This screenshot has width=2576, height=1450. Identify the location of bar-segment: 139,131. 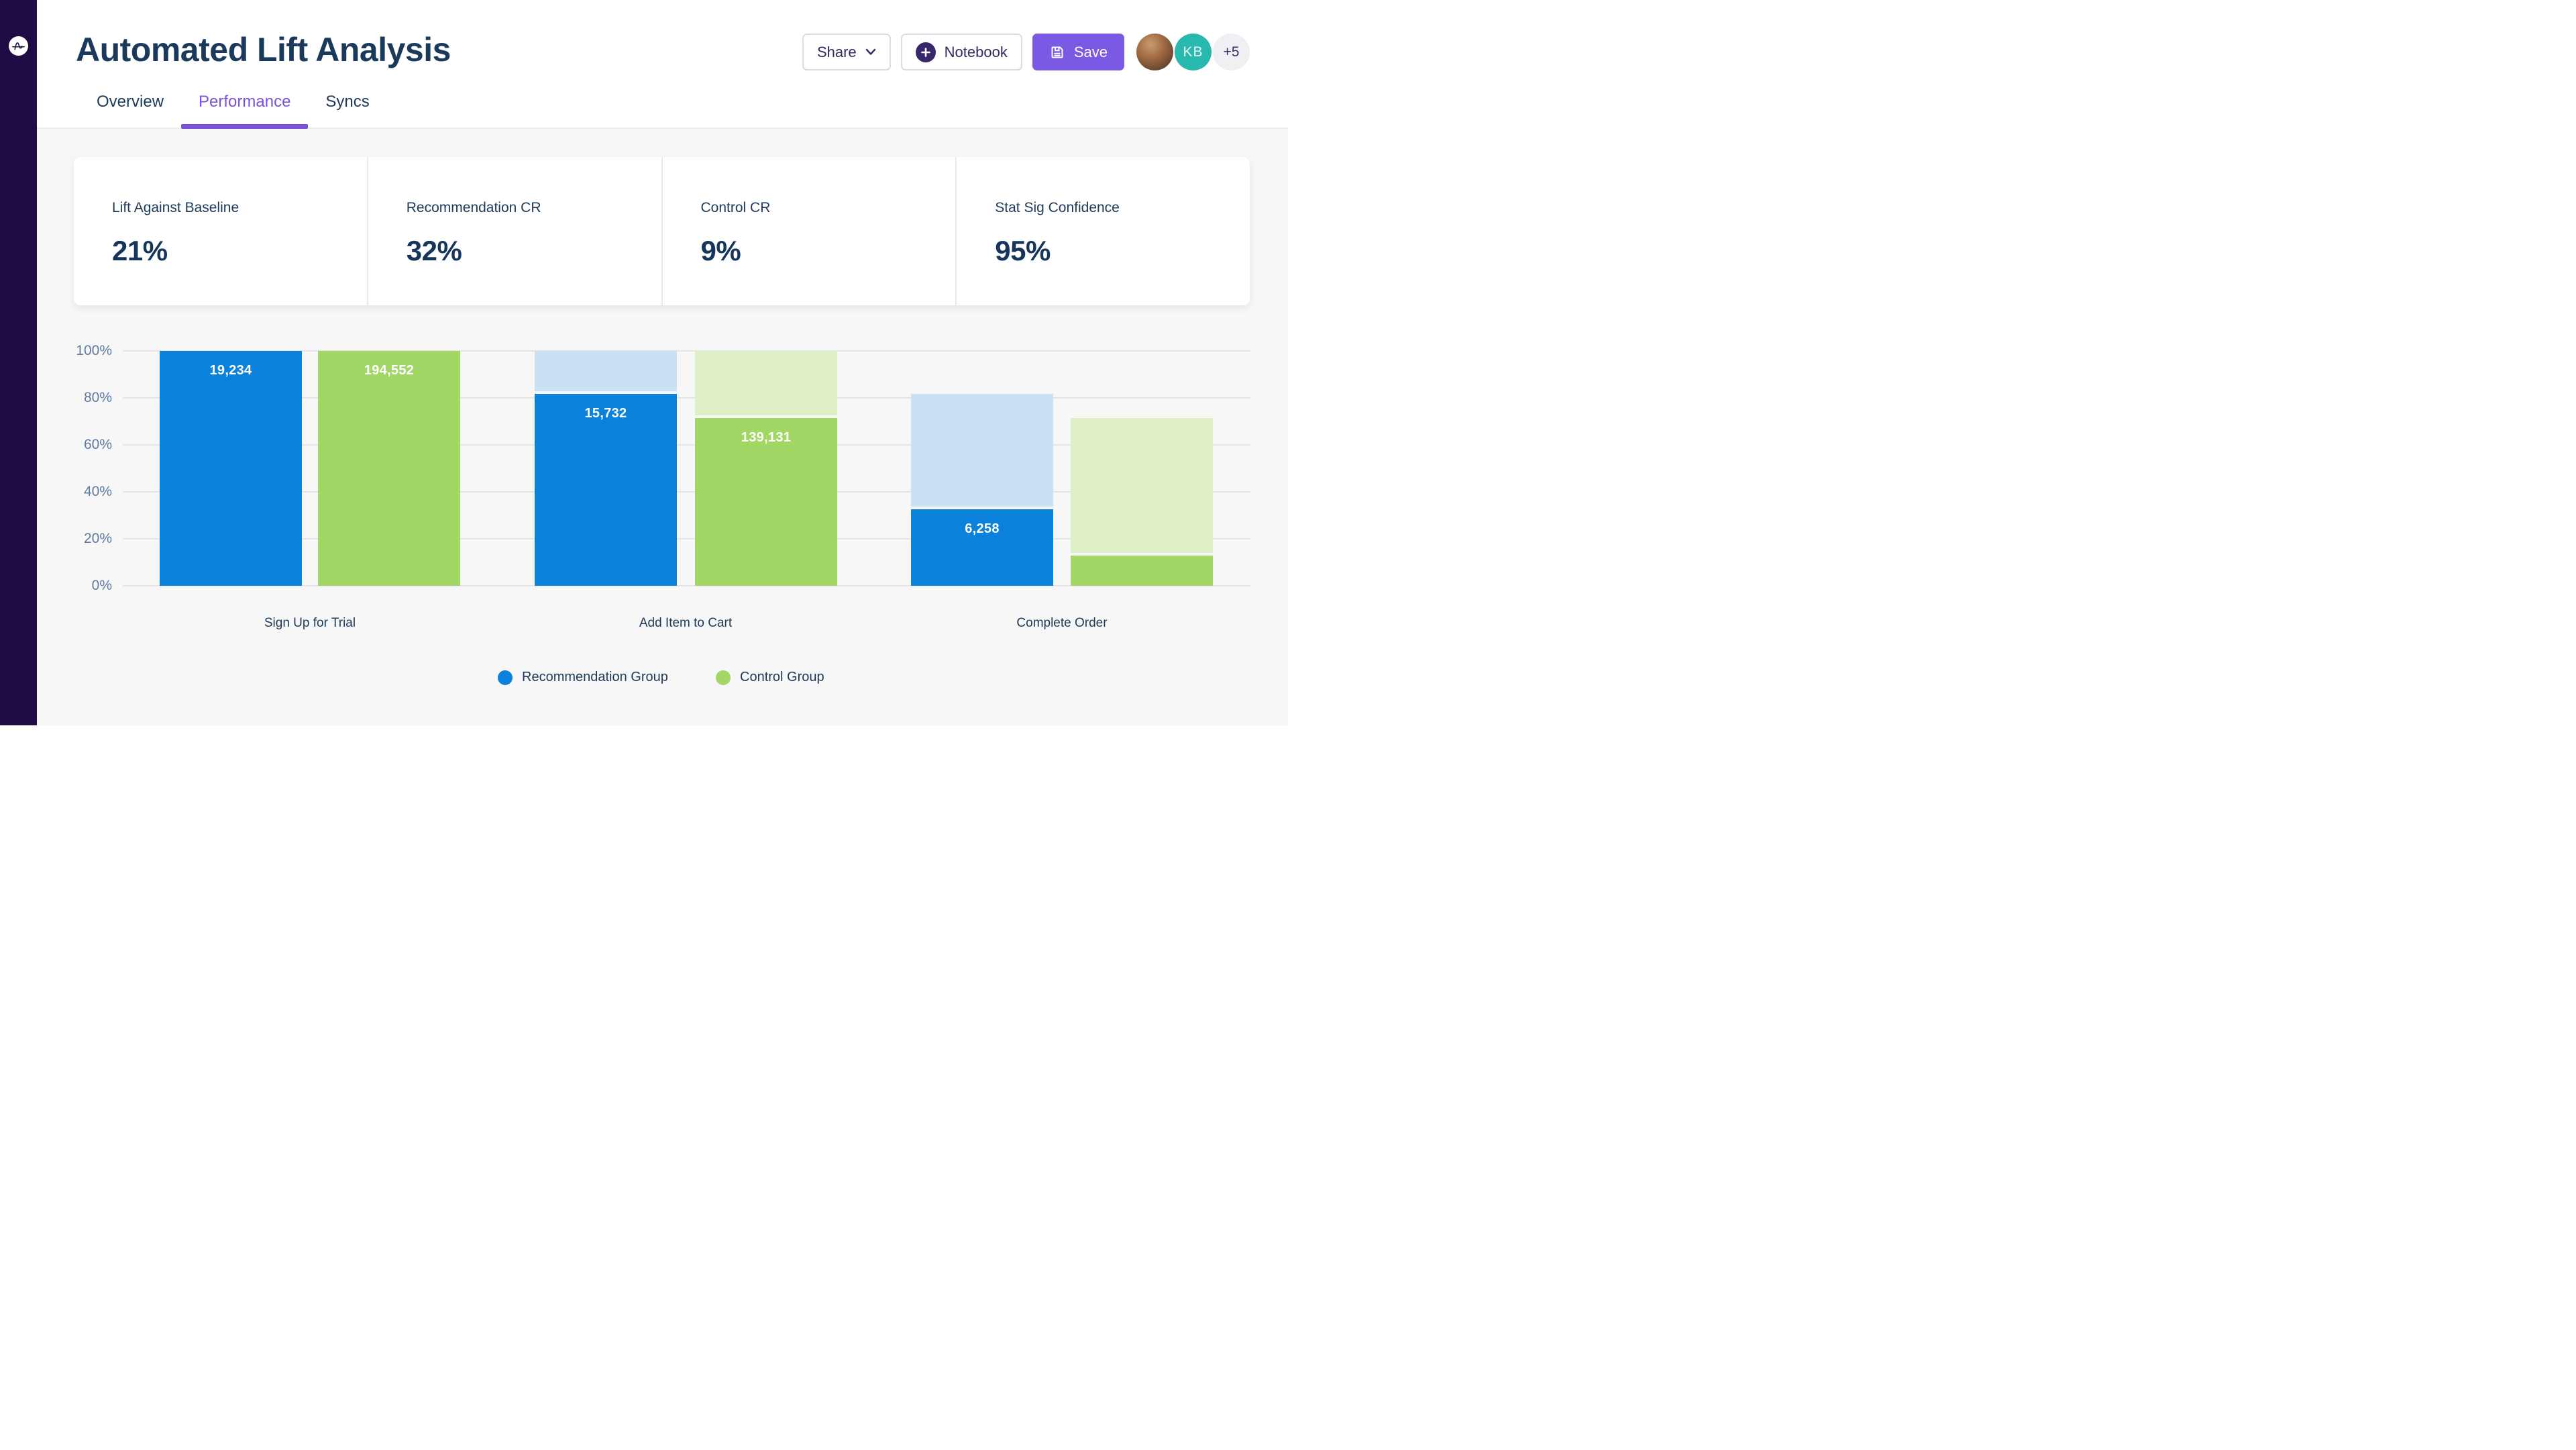
(766, 501).